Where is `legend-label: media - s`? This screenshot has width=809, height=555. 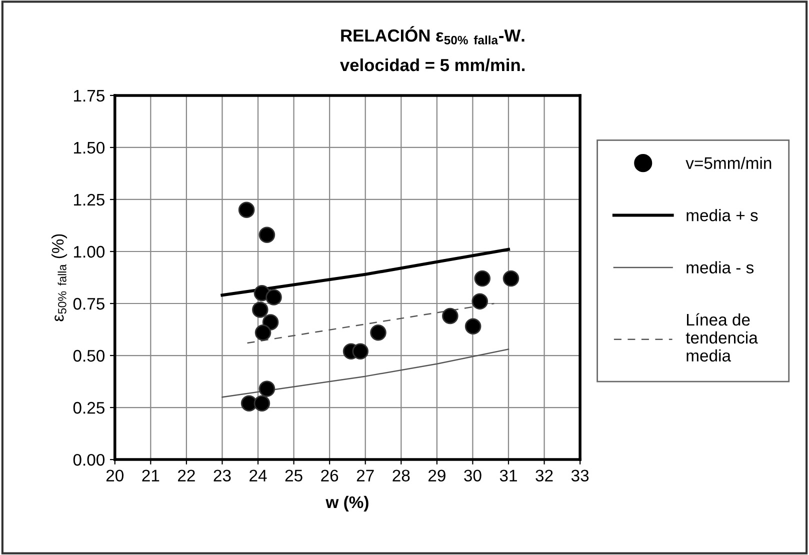 legend-label: media - s is located at coordinates (720, 267).